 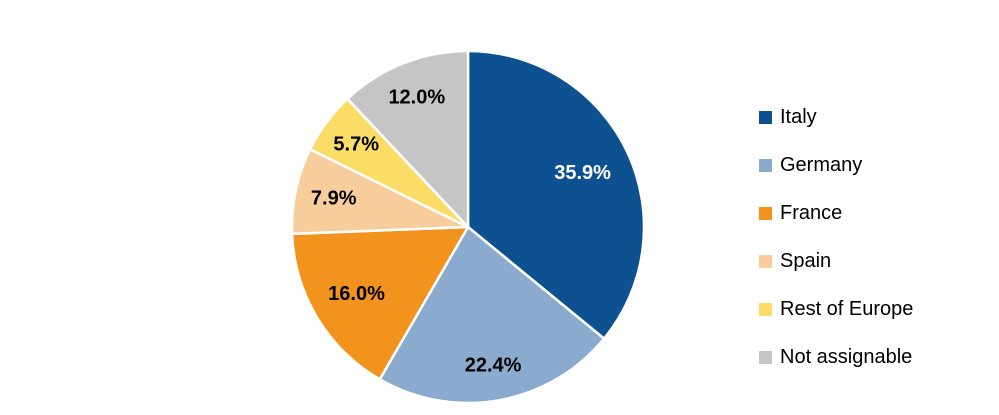 What do you see at coordinates (556, 194) in the screenshot?
I see `pie-slice-italy` at bounding box center [556, 194].